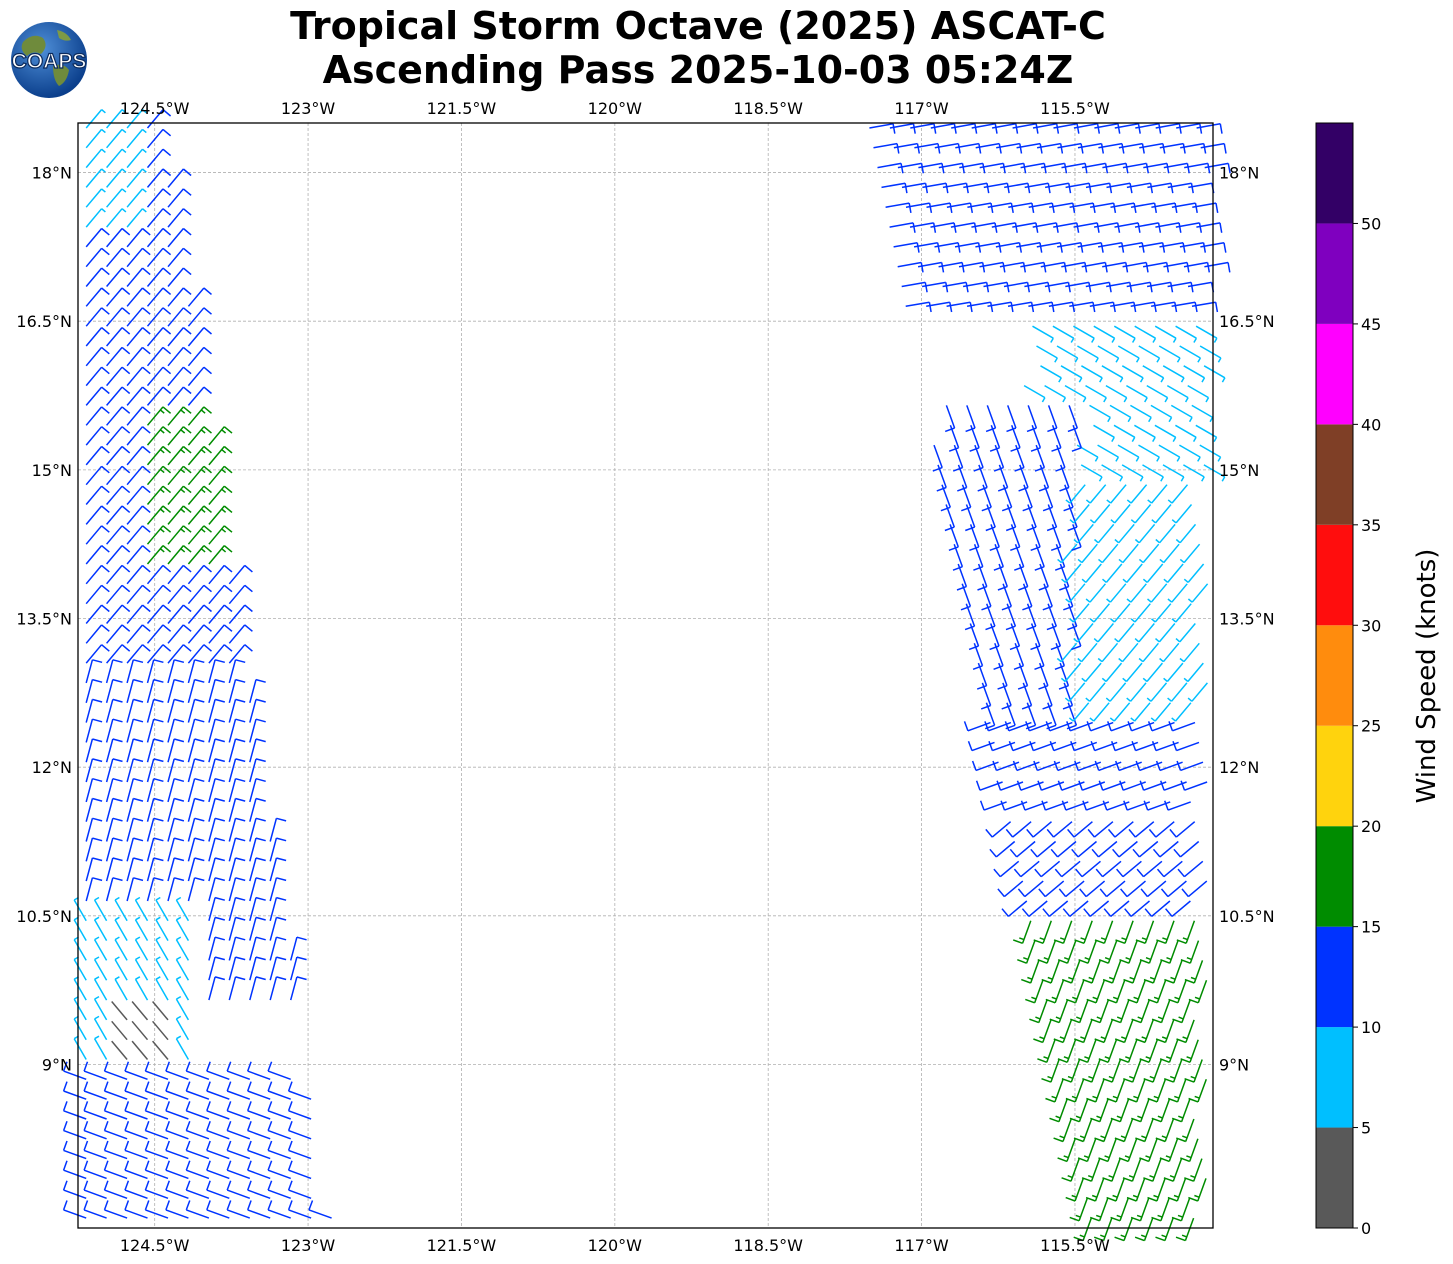  I want to click on lat-tick-label-right: 12°N, so click(1239, 767).